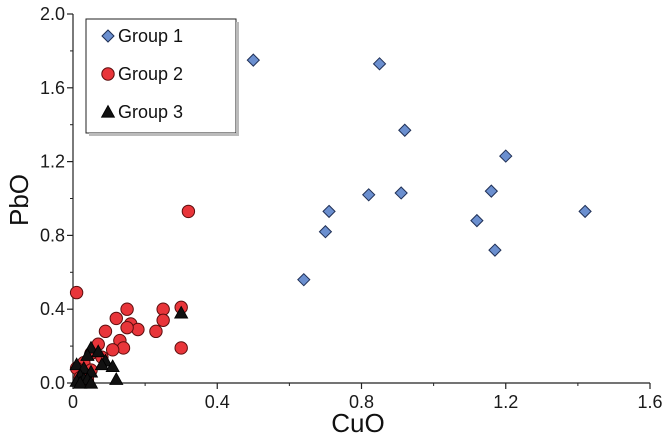 The image size is (671, 441). What do you see at coordinates (52, 235) in the screenshot?
I see `y-tick-label: 0.8` at bounding box center [52, 235].